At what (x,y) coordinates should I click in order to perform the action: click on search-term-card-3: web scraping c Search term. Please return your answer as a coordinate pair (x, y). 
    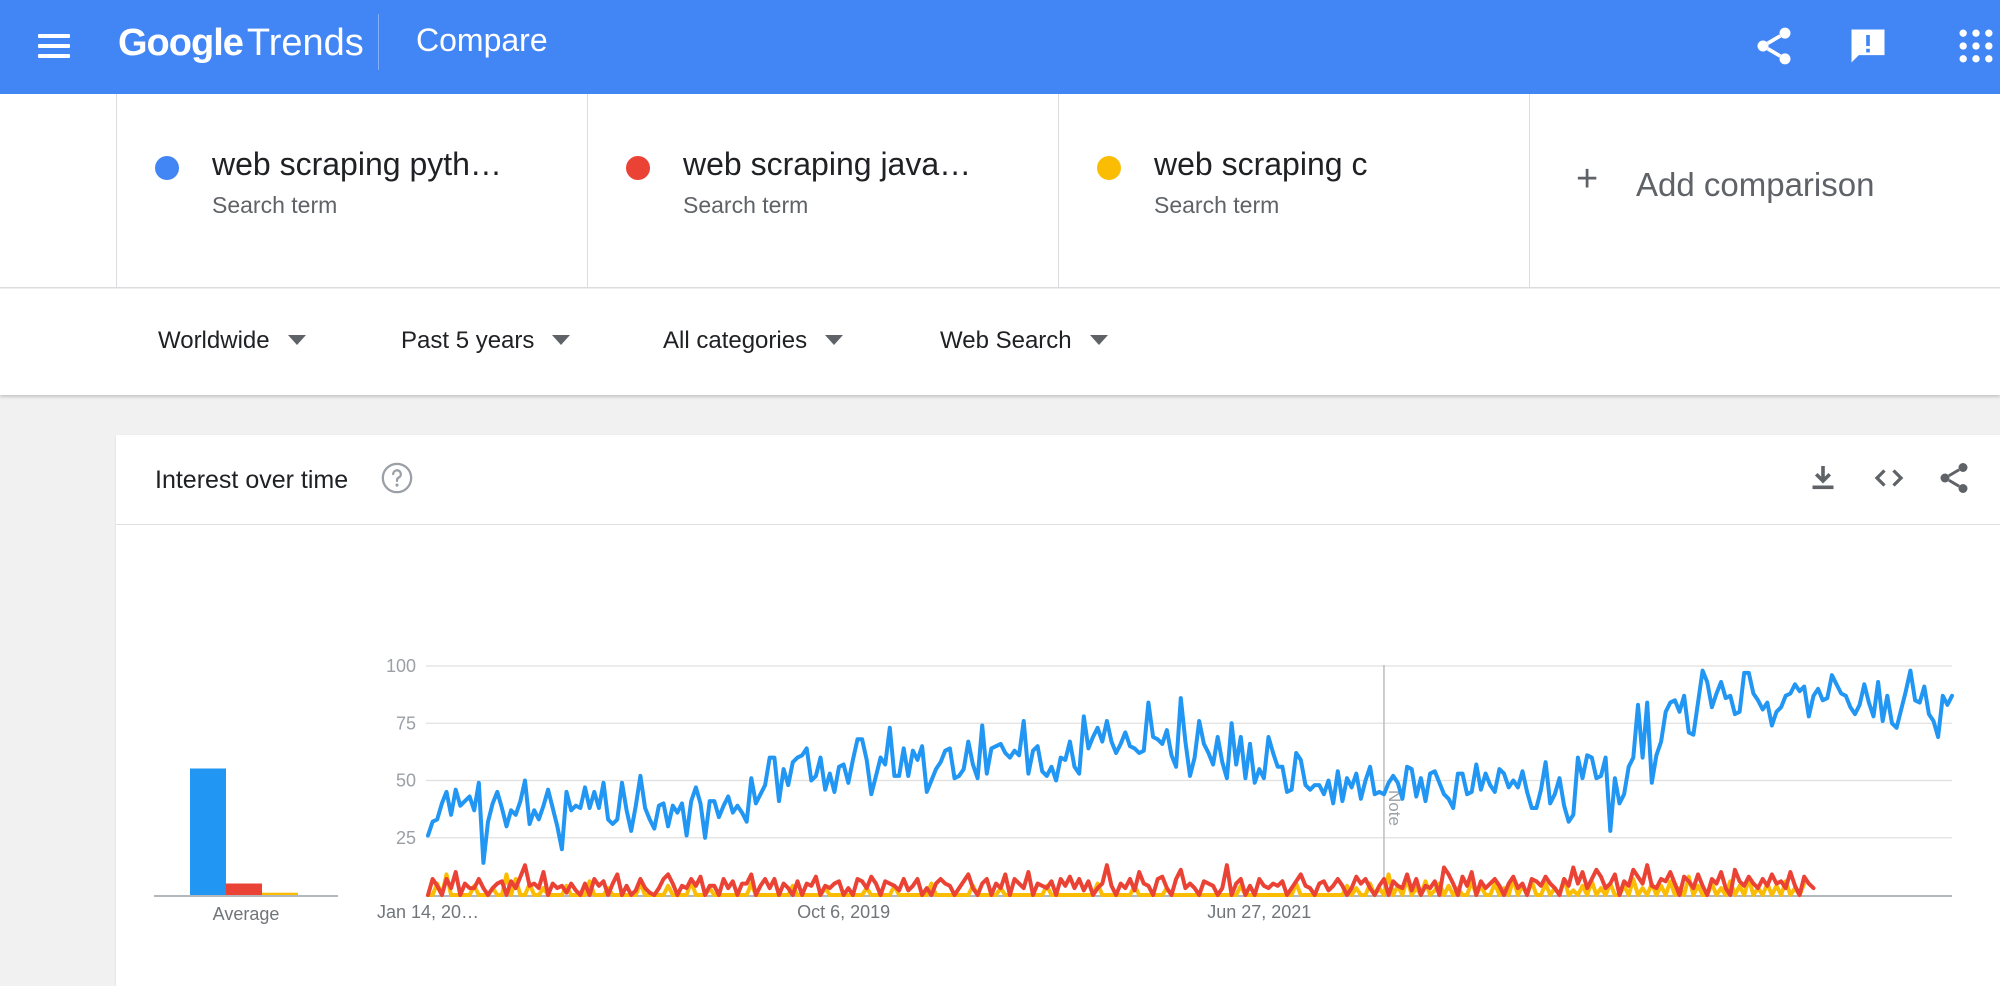
    Looking at the image, I should click on (1293, 191).